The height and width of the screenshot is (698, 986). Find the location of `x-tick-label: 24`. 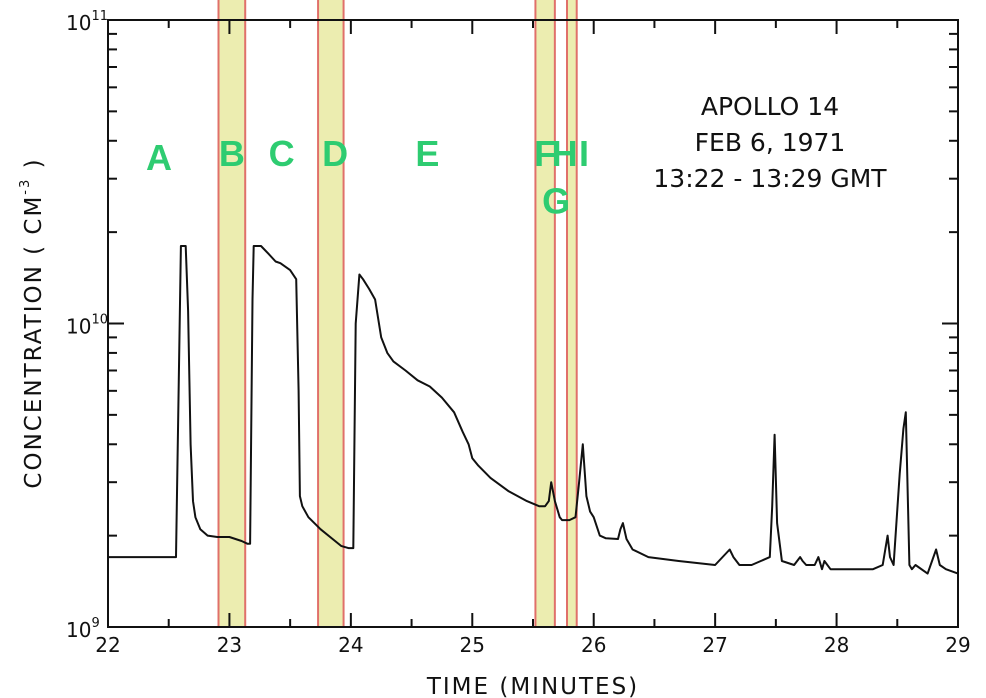

x-tick-label: 24 is located at coordinates (350, 645).